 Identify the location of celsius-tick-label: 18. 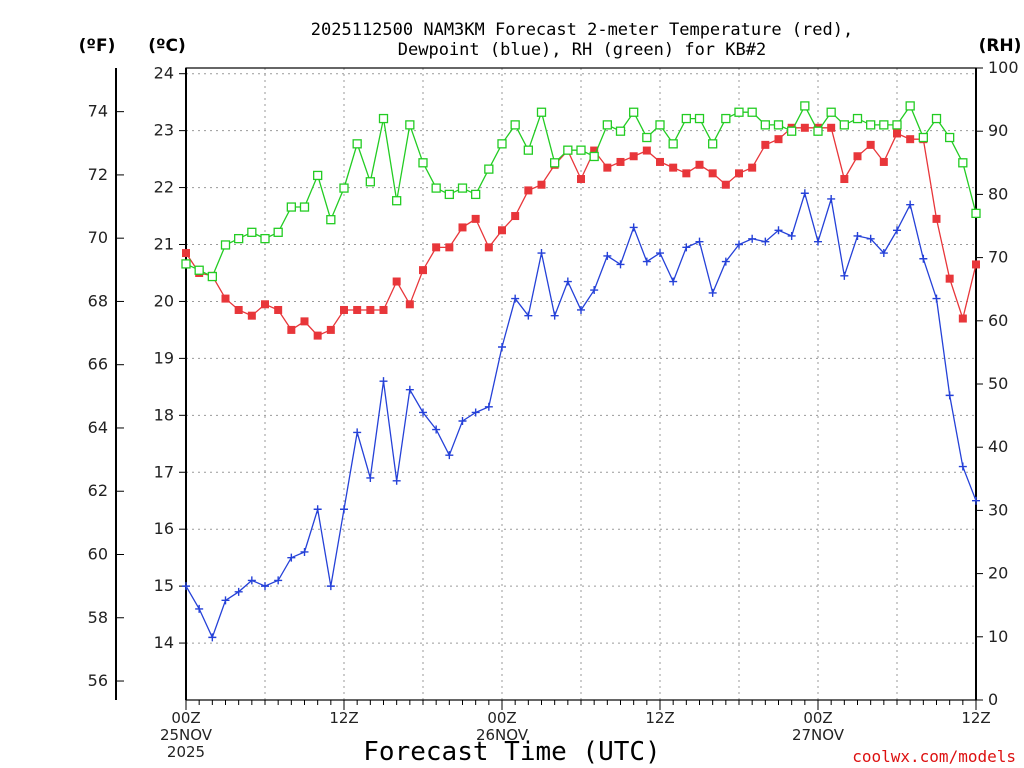
(164, 414).